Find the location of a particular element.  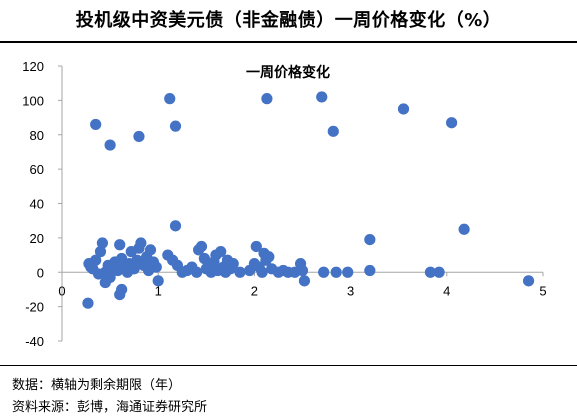

y-tick-label: 120 is located at coordinates (33, 66).